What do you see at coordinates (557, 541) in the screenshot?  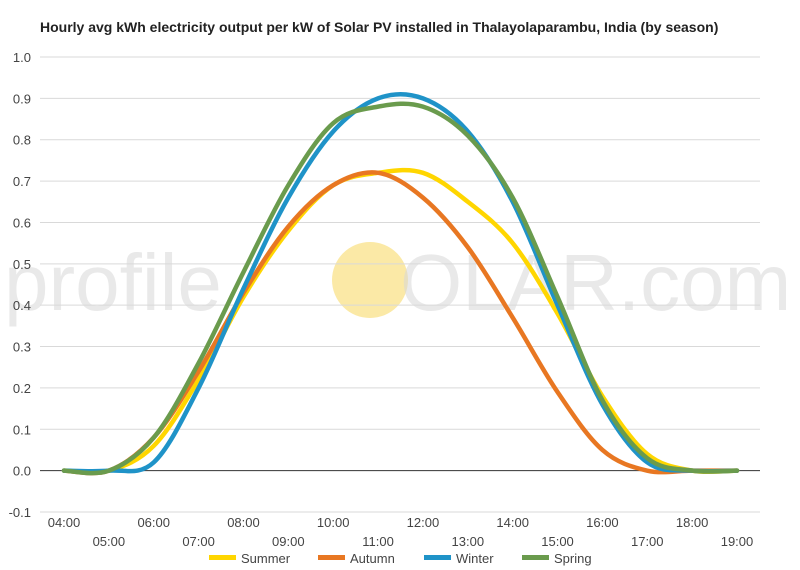 I see `x-tick-label: 15:00` at bounding box center [557, 541].